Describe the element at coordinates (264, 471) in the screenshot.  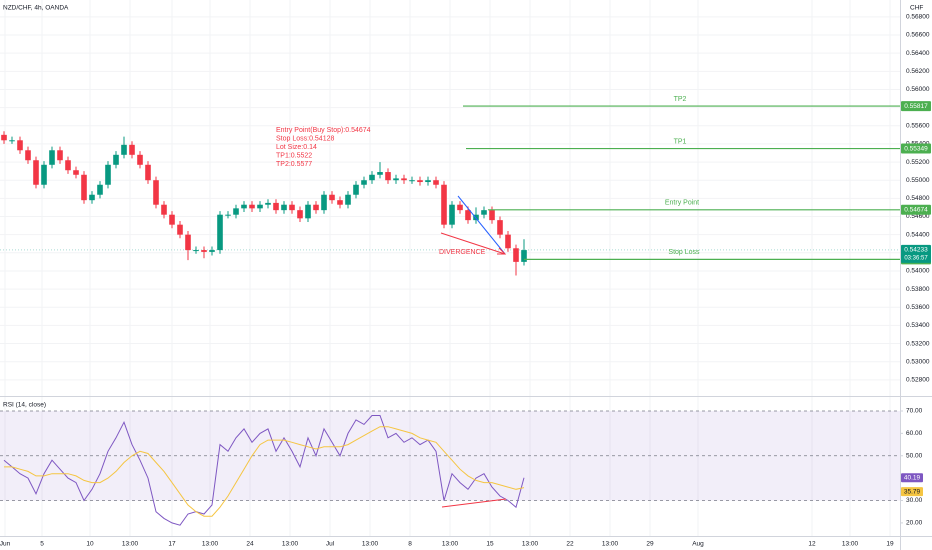
I see `rsi-line` at that location.